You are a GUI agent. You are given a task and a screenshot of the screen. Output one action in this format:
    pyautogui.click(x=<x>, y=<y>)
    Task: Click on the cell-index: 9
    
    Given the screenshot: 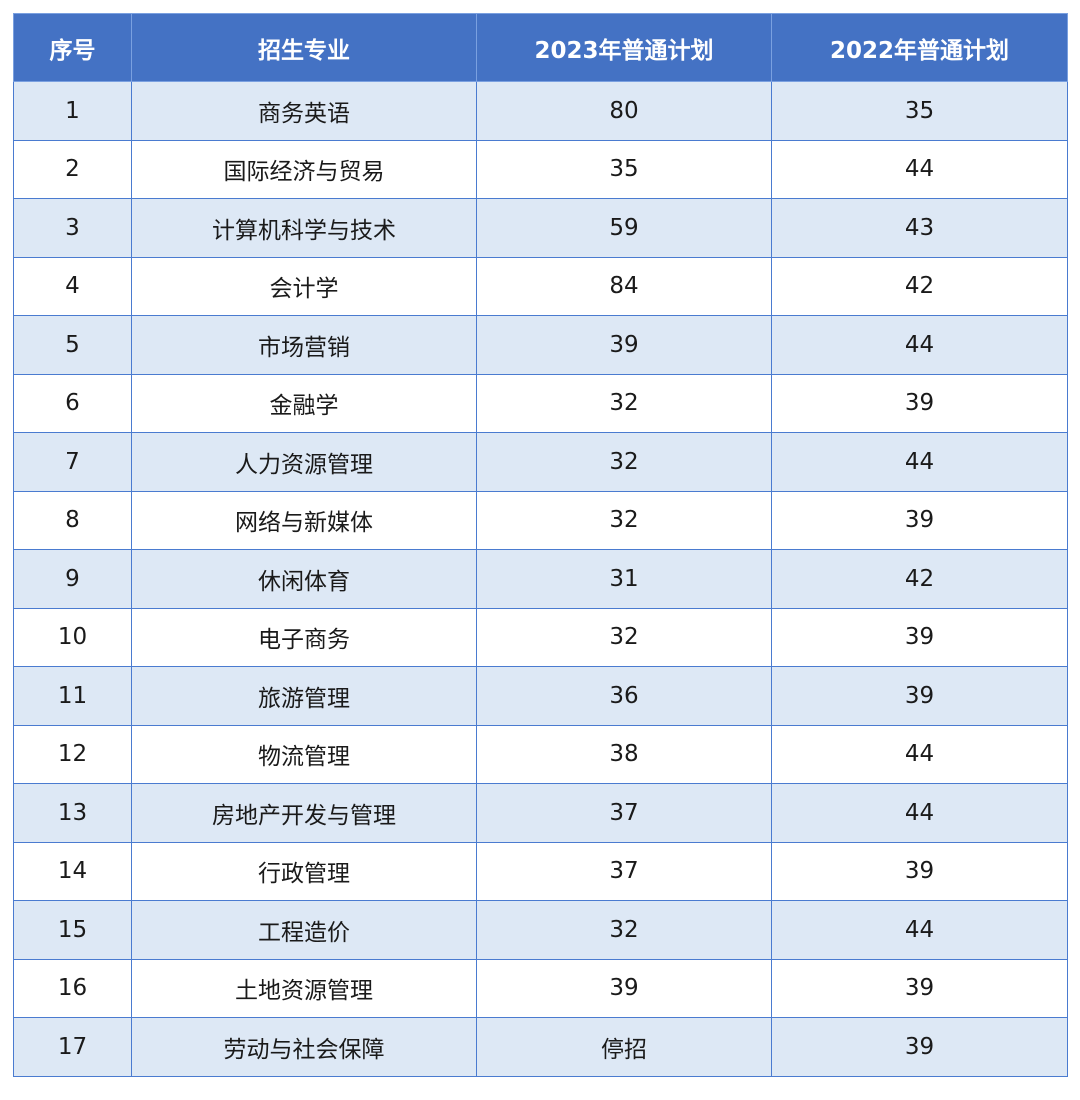 What is the action you would take?
    pyautogui.click(x=72, y=579)
    